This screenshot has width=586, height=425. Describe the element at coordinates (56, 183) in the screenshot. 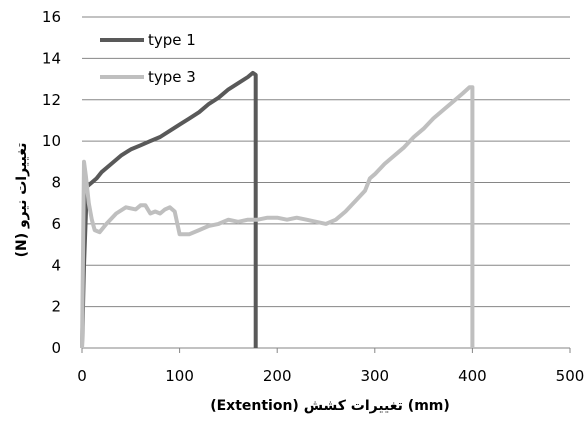

I see `y-tick-label: 8` at that location.